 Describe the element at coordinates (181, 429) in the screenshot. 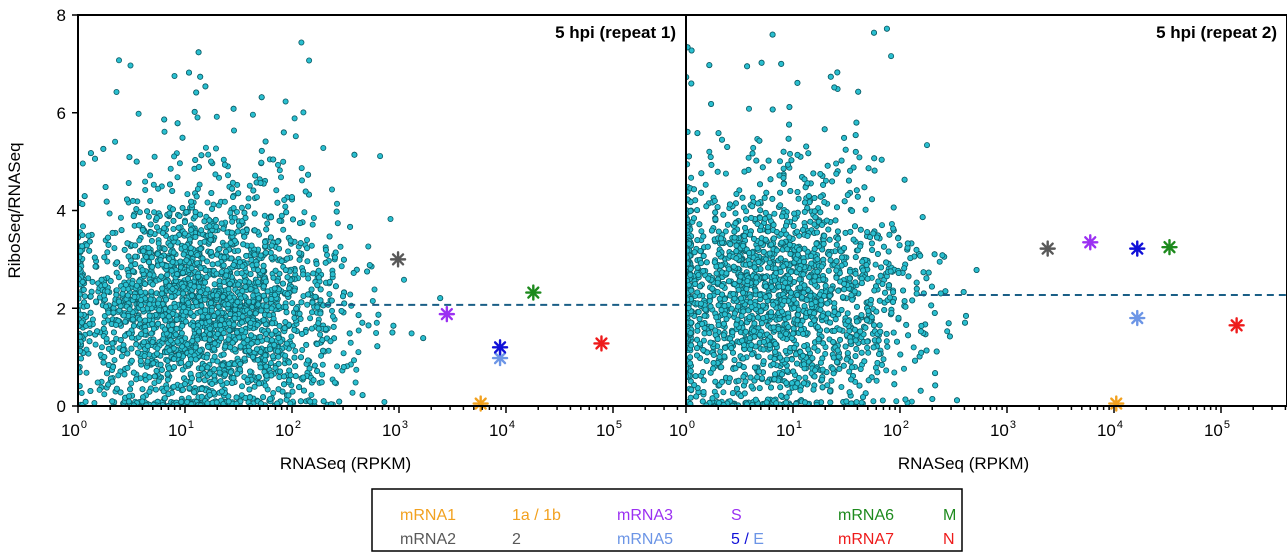

I see `x-tick-label: 101` at that location.